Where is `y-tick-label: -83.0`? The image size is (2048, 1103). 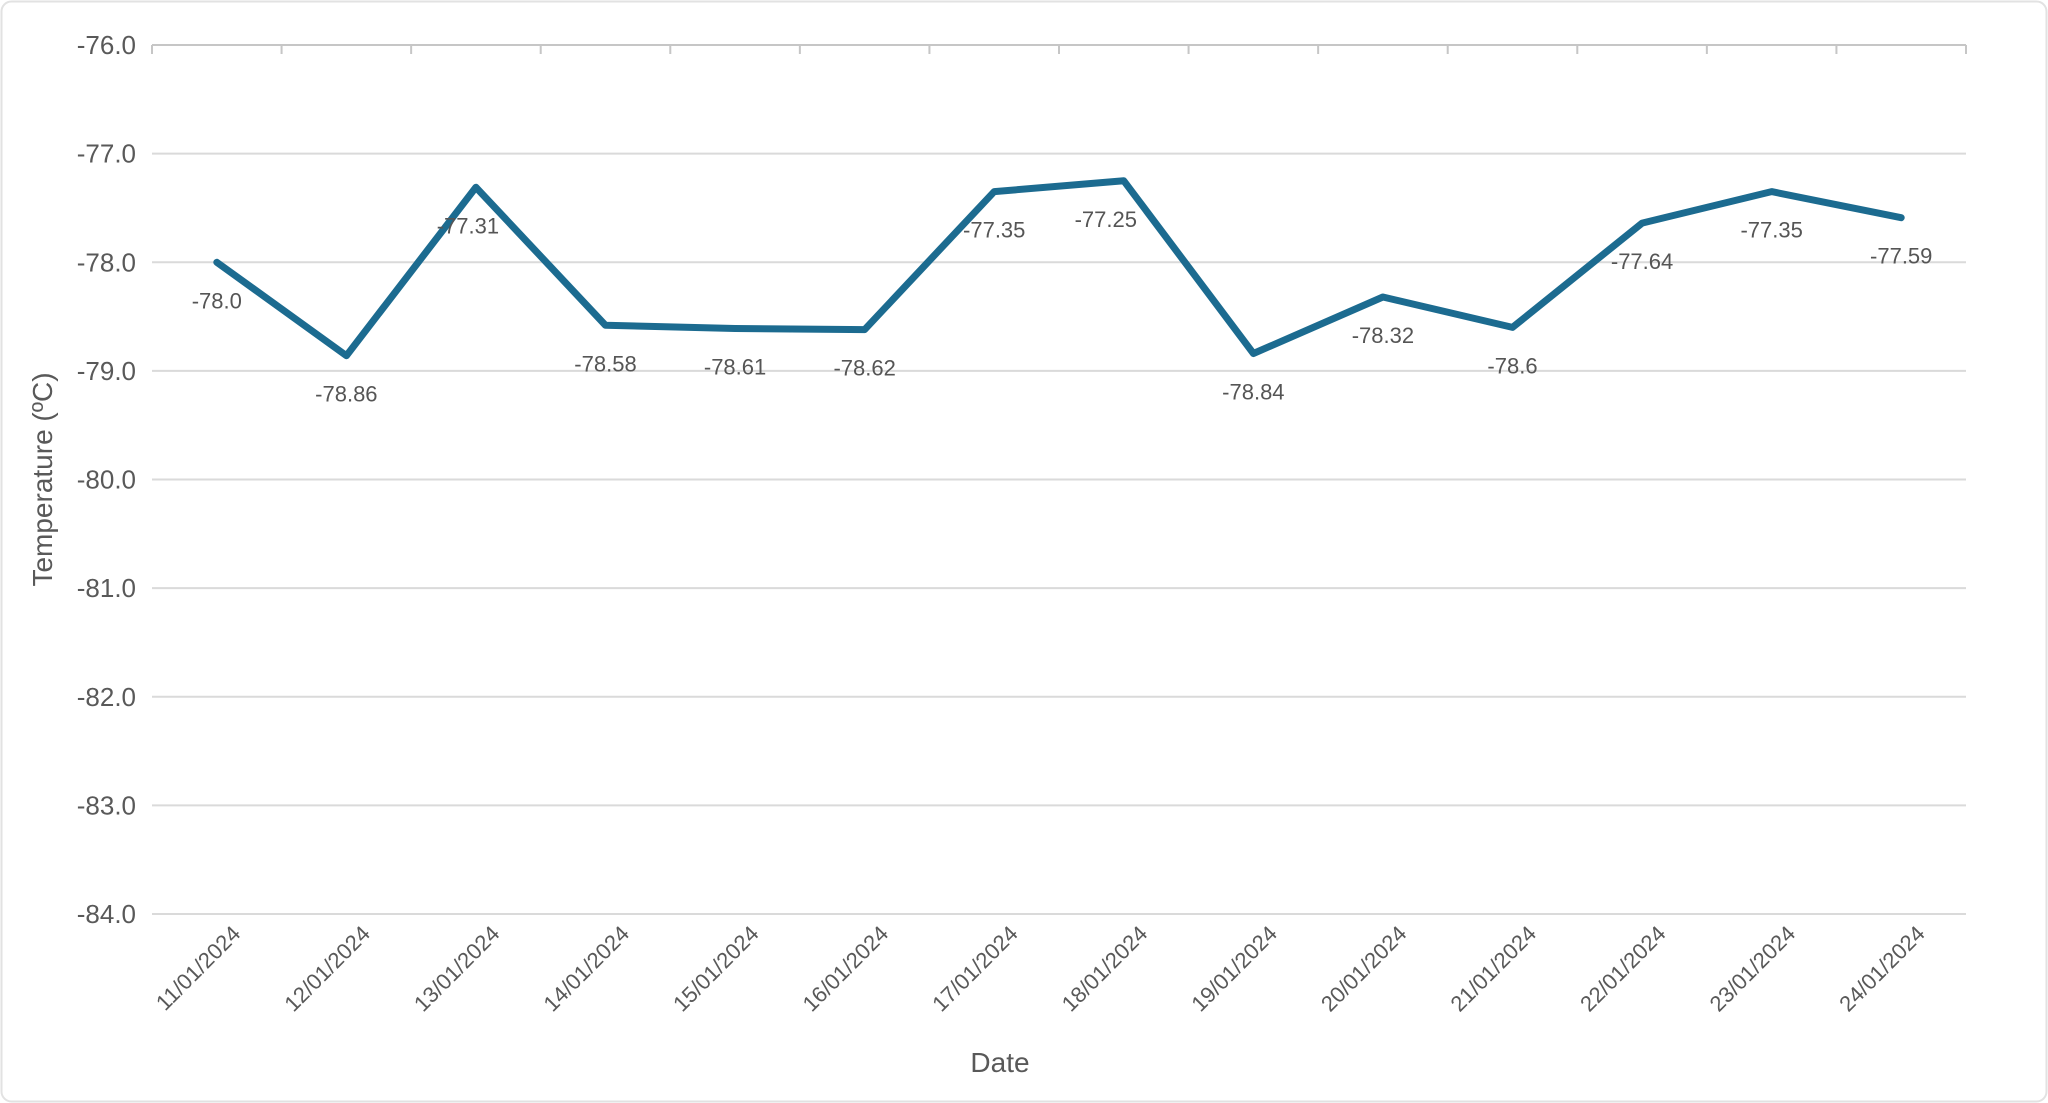 y-tick-label: -83.0 is located at coordinates (106, 805).